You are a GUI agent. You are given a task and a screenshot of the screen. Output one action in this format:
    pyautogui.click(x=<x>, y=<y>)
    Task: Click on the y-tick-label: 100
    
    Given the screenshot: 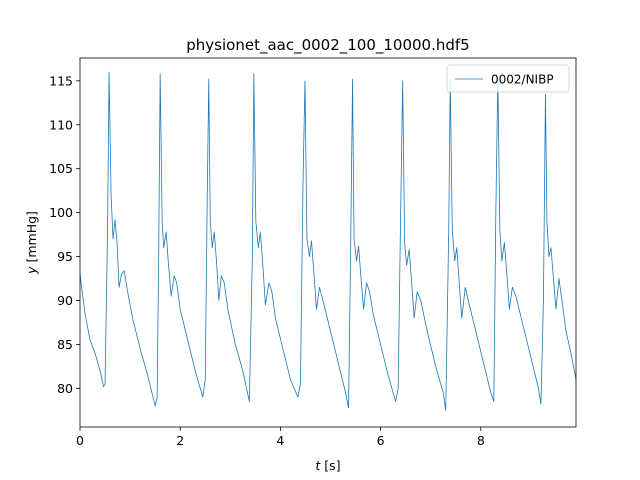 What is the action you would take?
    pyautogui.click(x=61, y=212)
    